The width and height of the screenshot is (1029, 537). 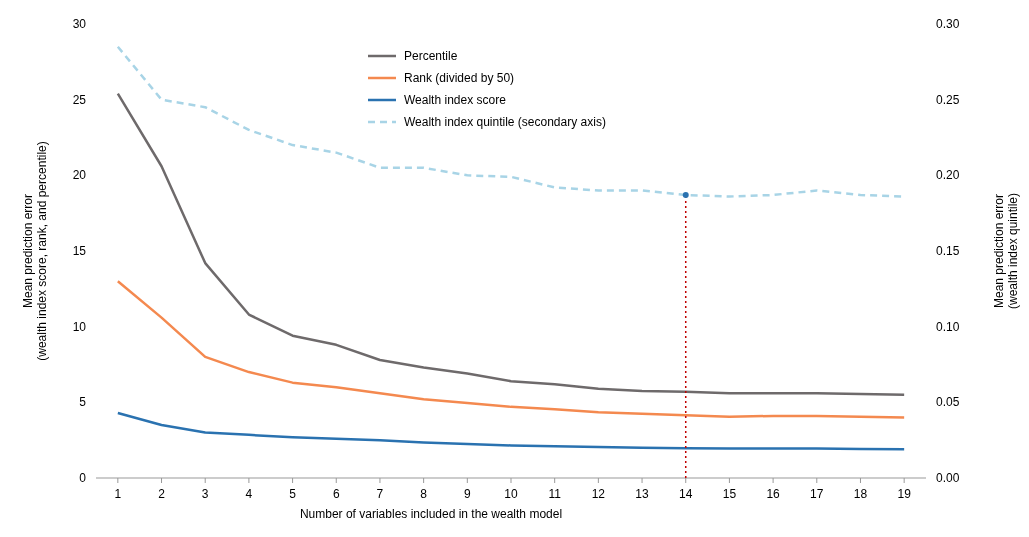 What do you see at coordinates (555, 494) in the screenshot?
I see `x-tick-label: 11` at bounding box center [555, 494].